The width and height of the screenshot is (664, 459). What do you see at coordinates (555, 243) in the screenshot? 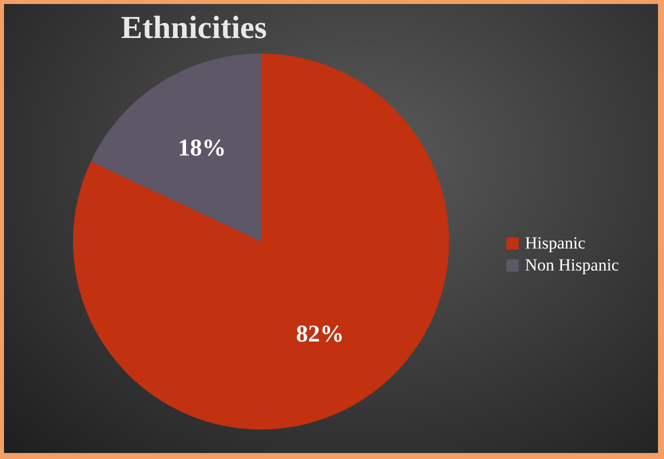
I see `legend-label: Hispanic` at bounding box center [555, 243].